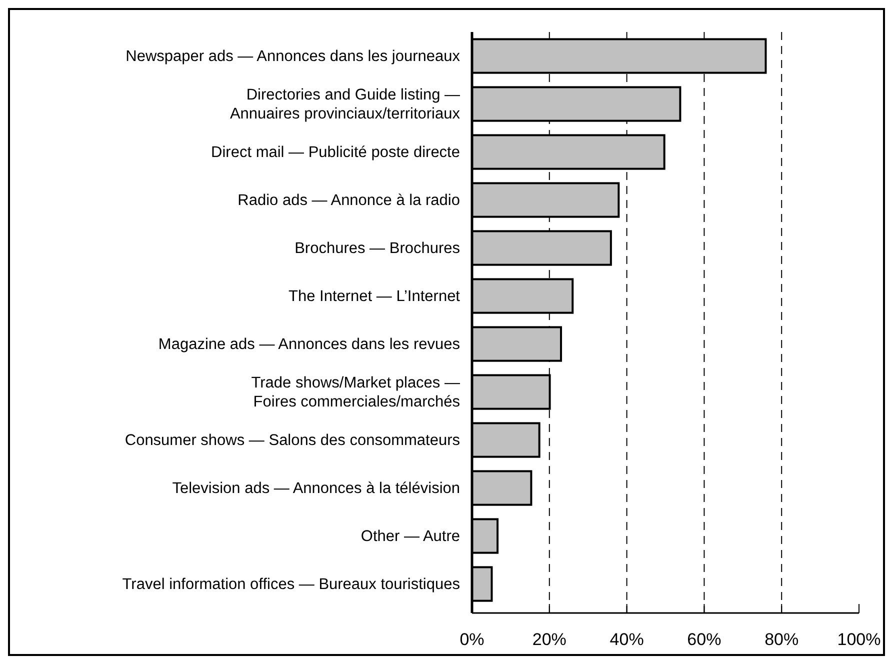 Image resolution: width=895 pixels, height=664 pixels. I want to click on y-tick-label: Newspaper ads — Annonces dans les journeaux, so click(293, 56).